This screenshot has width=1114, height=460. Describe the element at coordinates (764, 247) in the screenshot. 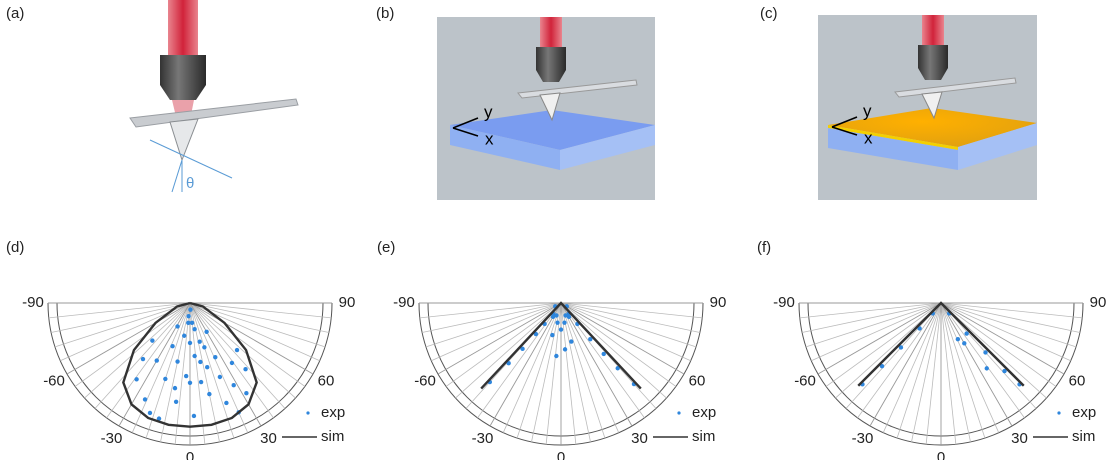

I see `panel-label: (f)` at that location.